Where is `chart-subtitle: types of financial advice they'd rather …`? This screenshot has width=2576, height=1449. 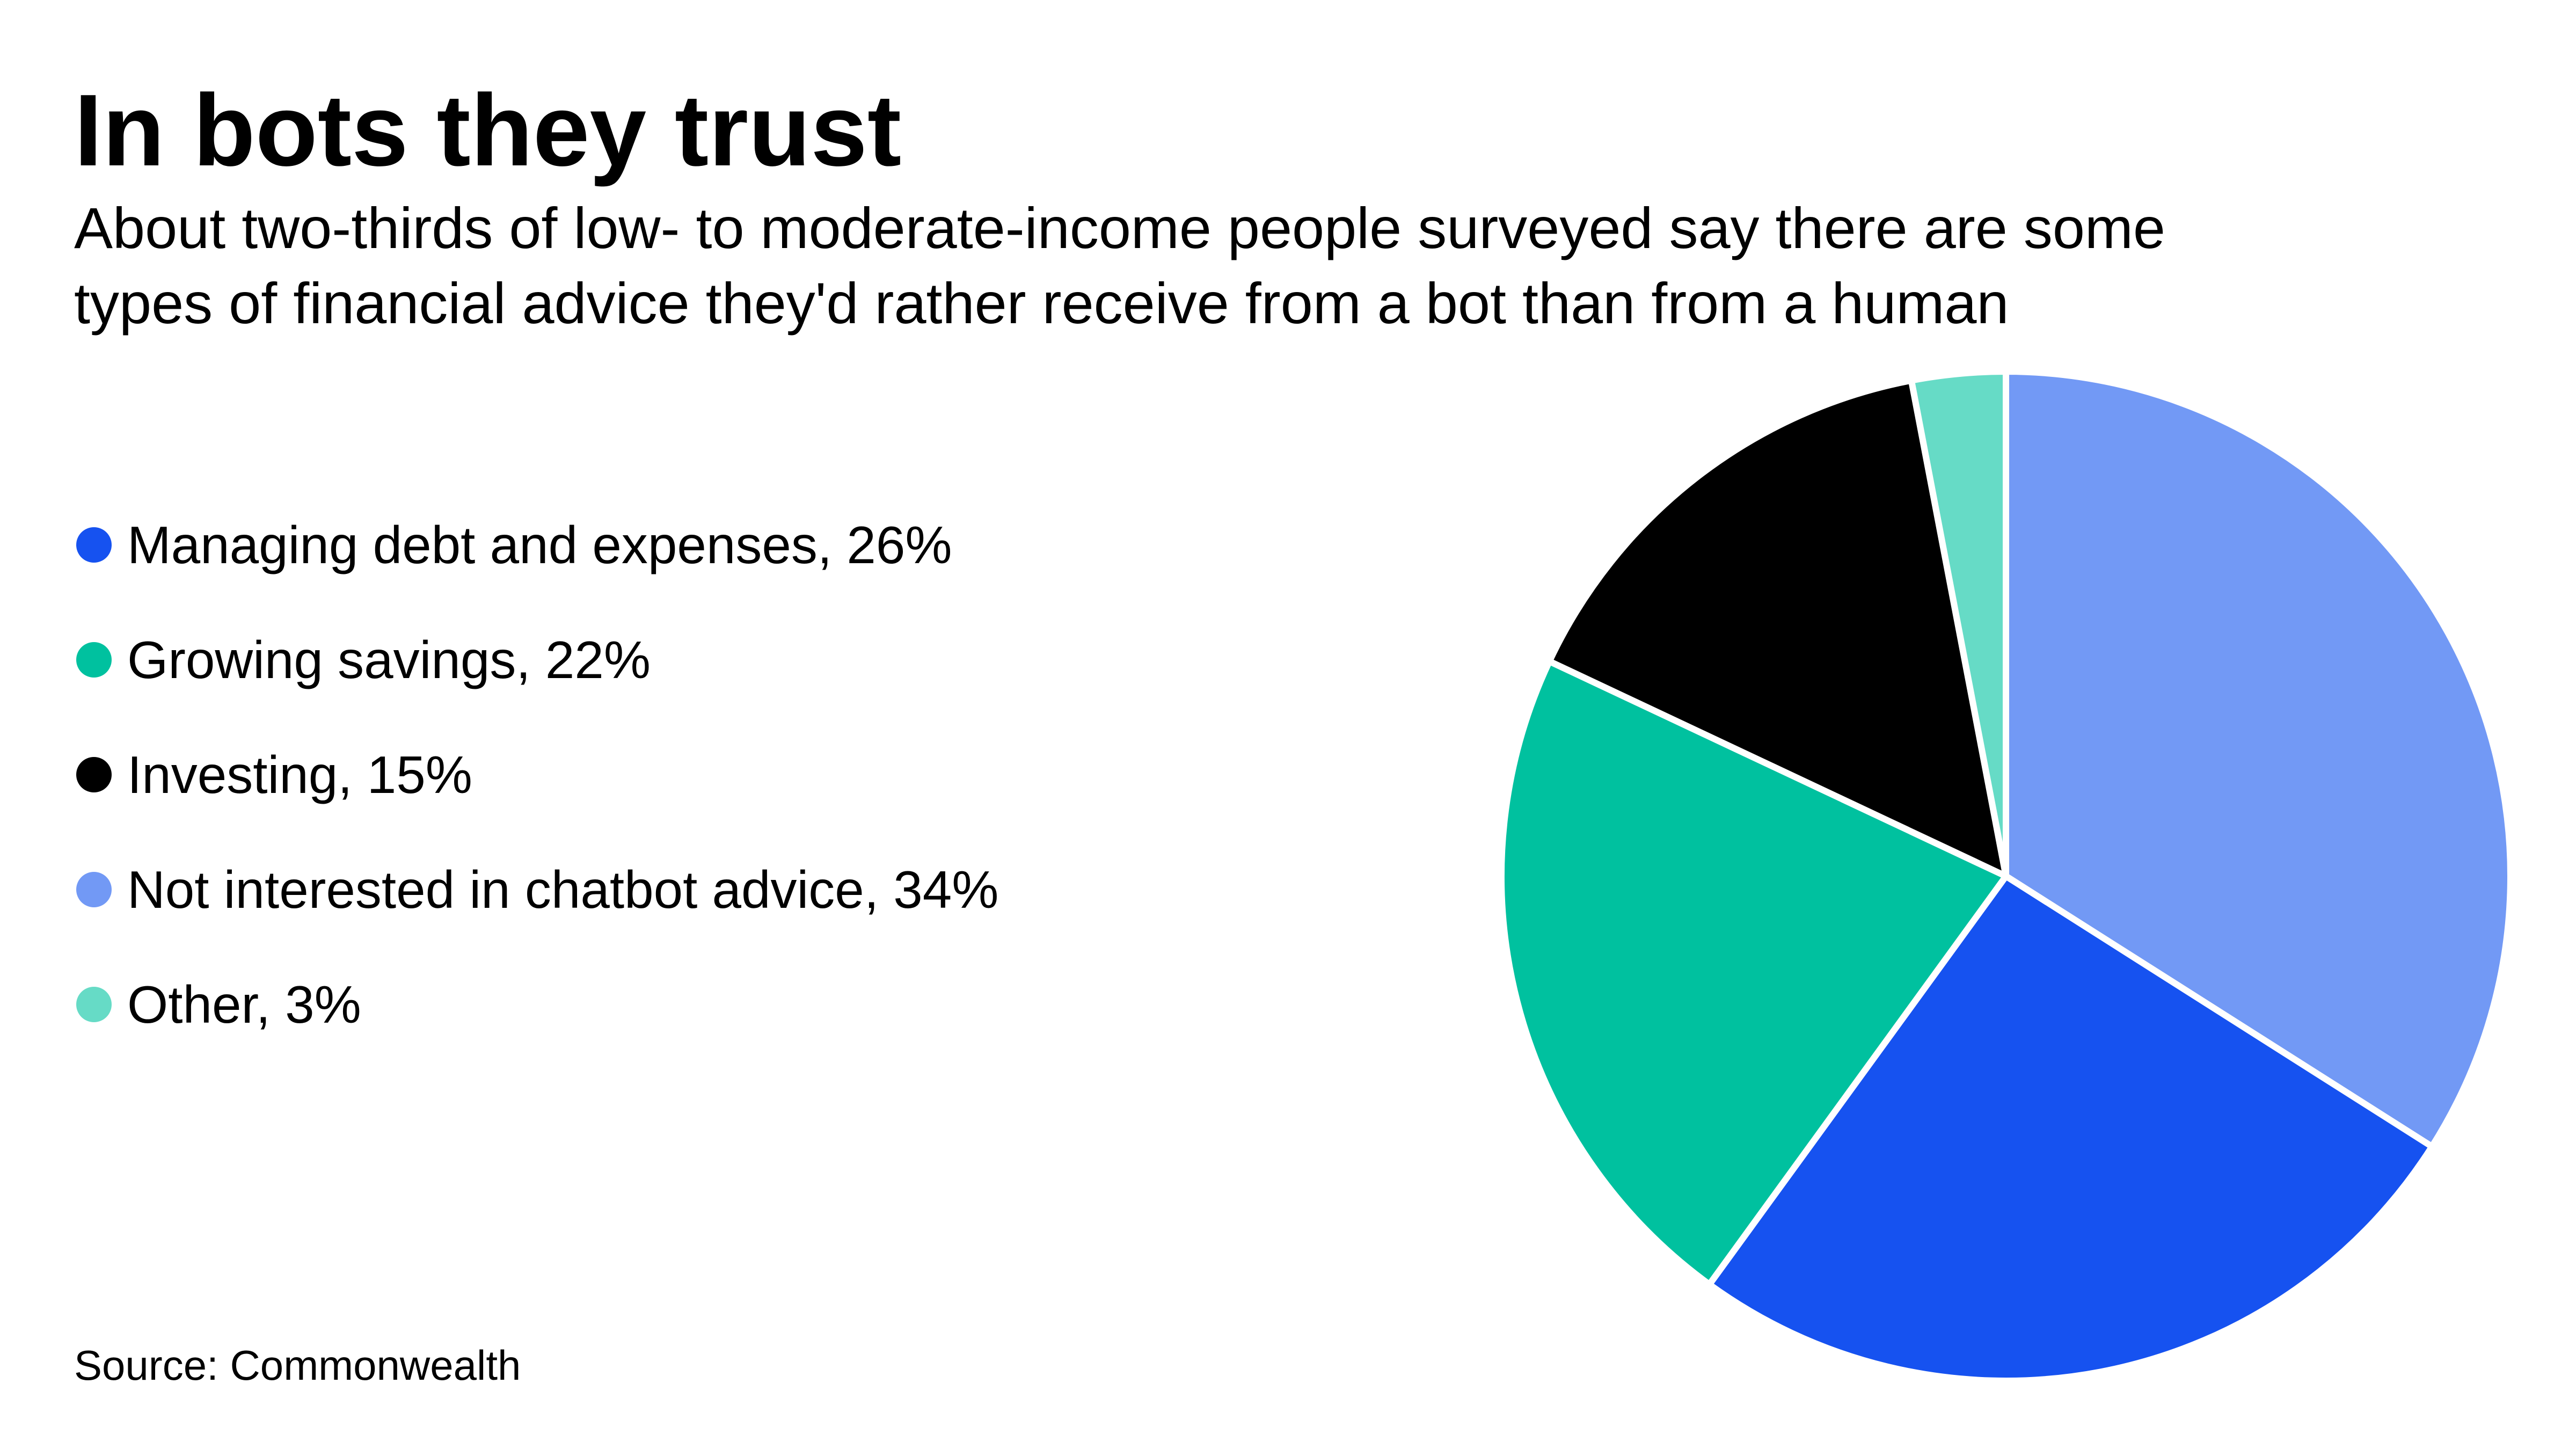
chart-subtitle: types of financial advice they'd rather … is located at coordinates (1041, 303).